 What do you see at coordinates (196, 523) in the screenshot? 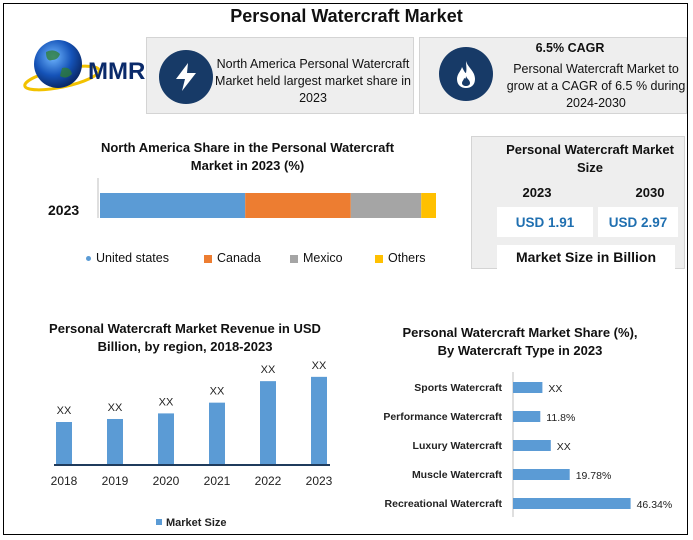
I see `revenue-legend-label: Market Size` at bounding box center [196, 523].